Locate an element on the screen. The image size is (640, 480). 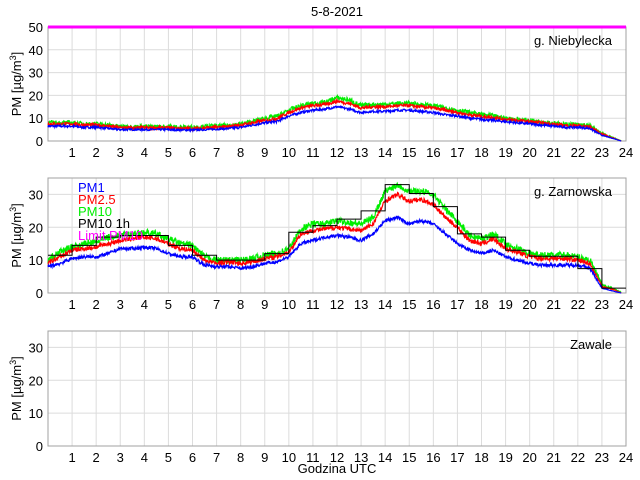
legend-entry: PM1 is located at coordinates (91, 187).